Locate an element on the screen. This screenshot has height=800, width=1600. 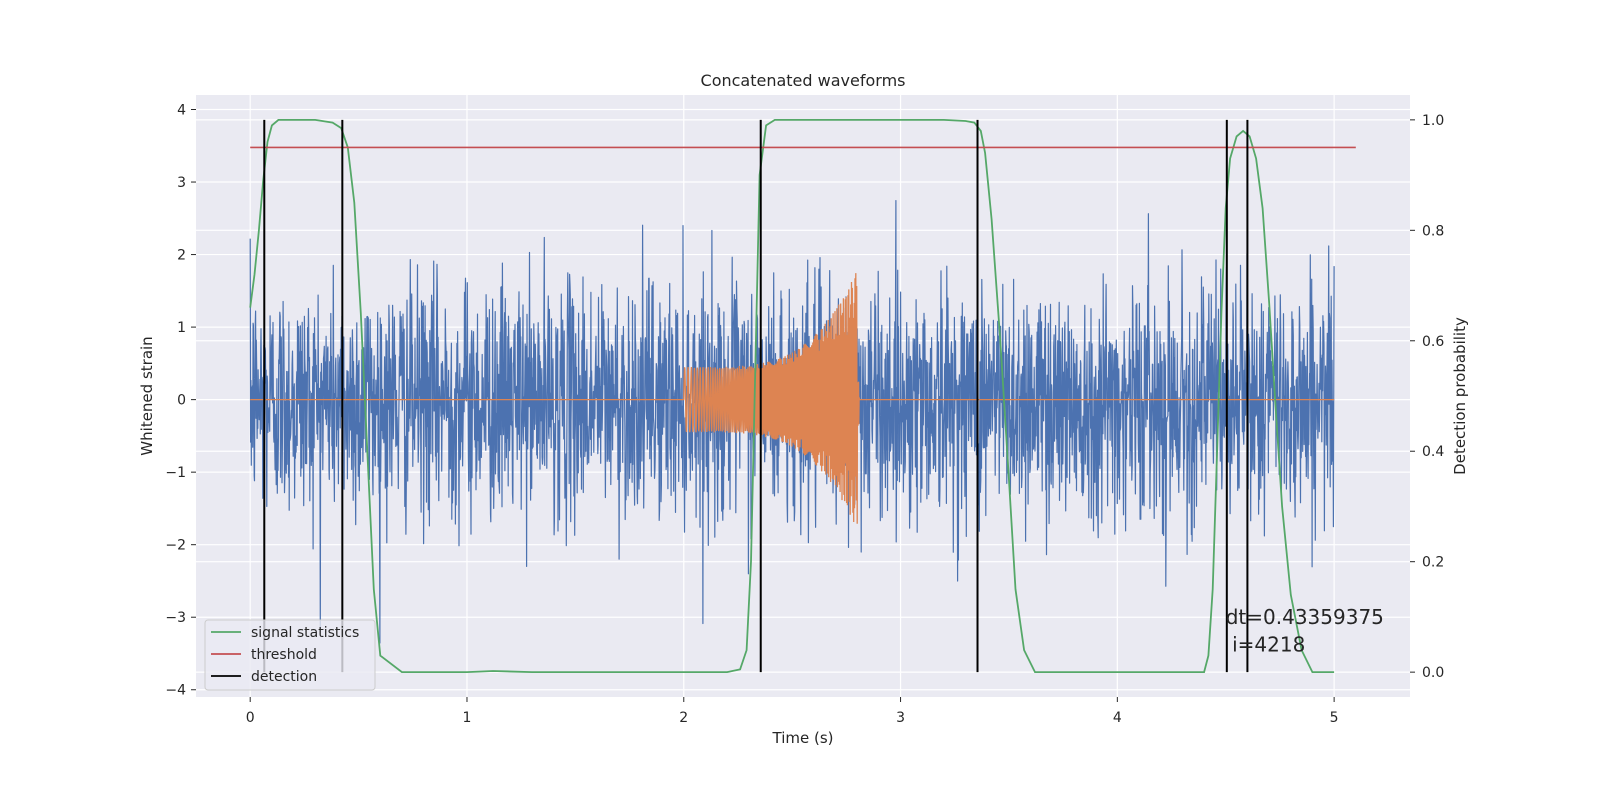
x-tick-label: 1 is located at coordinates (467, 718).